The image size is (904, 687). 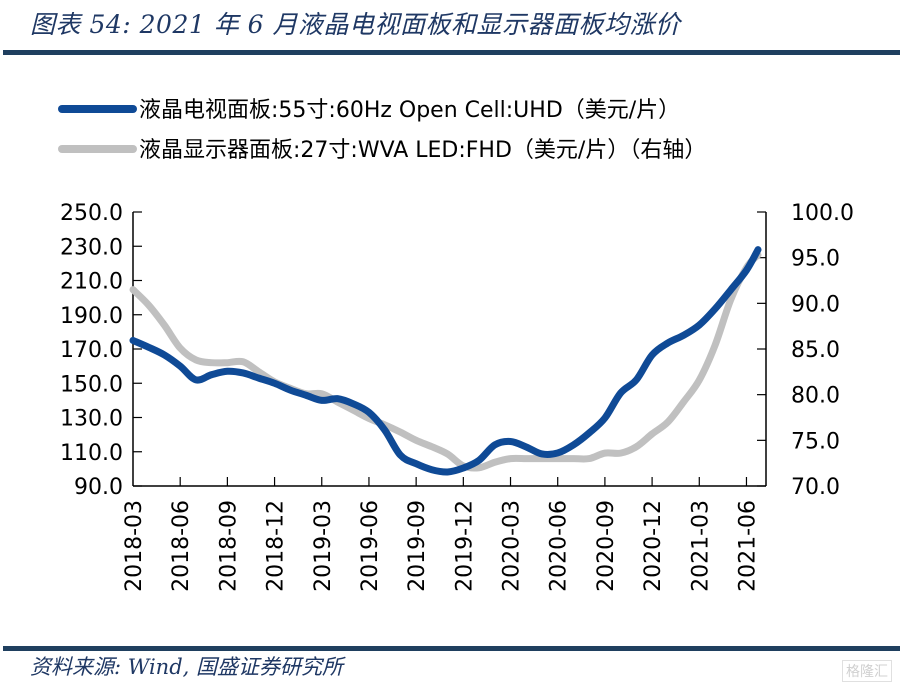 What do you see at coordinates (323, 546) in the screenshot?
I see `x-tick-label: 2019-03` at bounding box center [323, 546].